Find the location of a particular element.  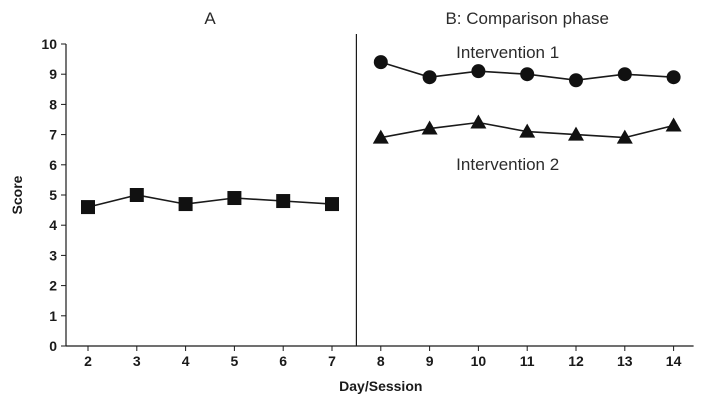

x-axis-title: Day/Session is located at coordinates (380, 386).